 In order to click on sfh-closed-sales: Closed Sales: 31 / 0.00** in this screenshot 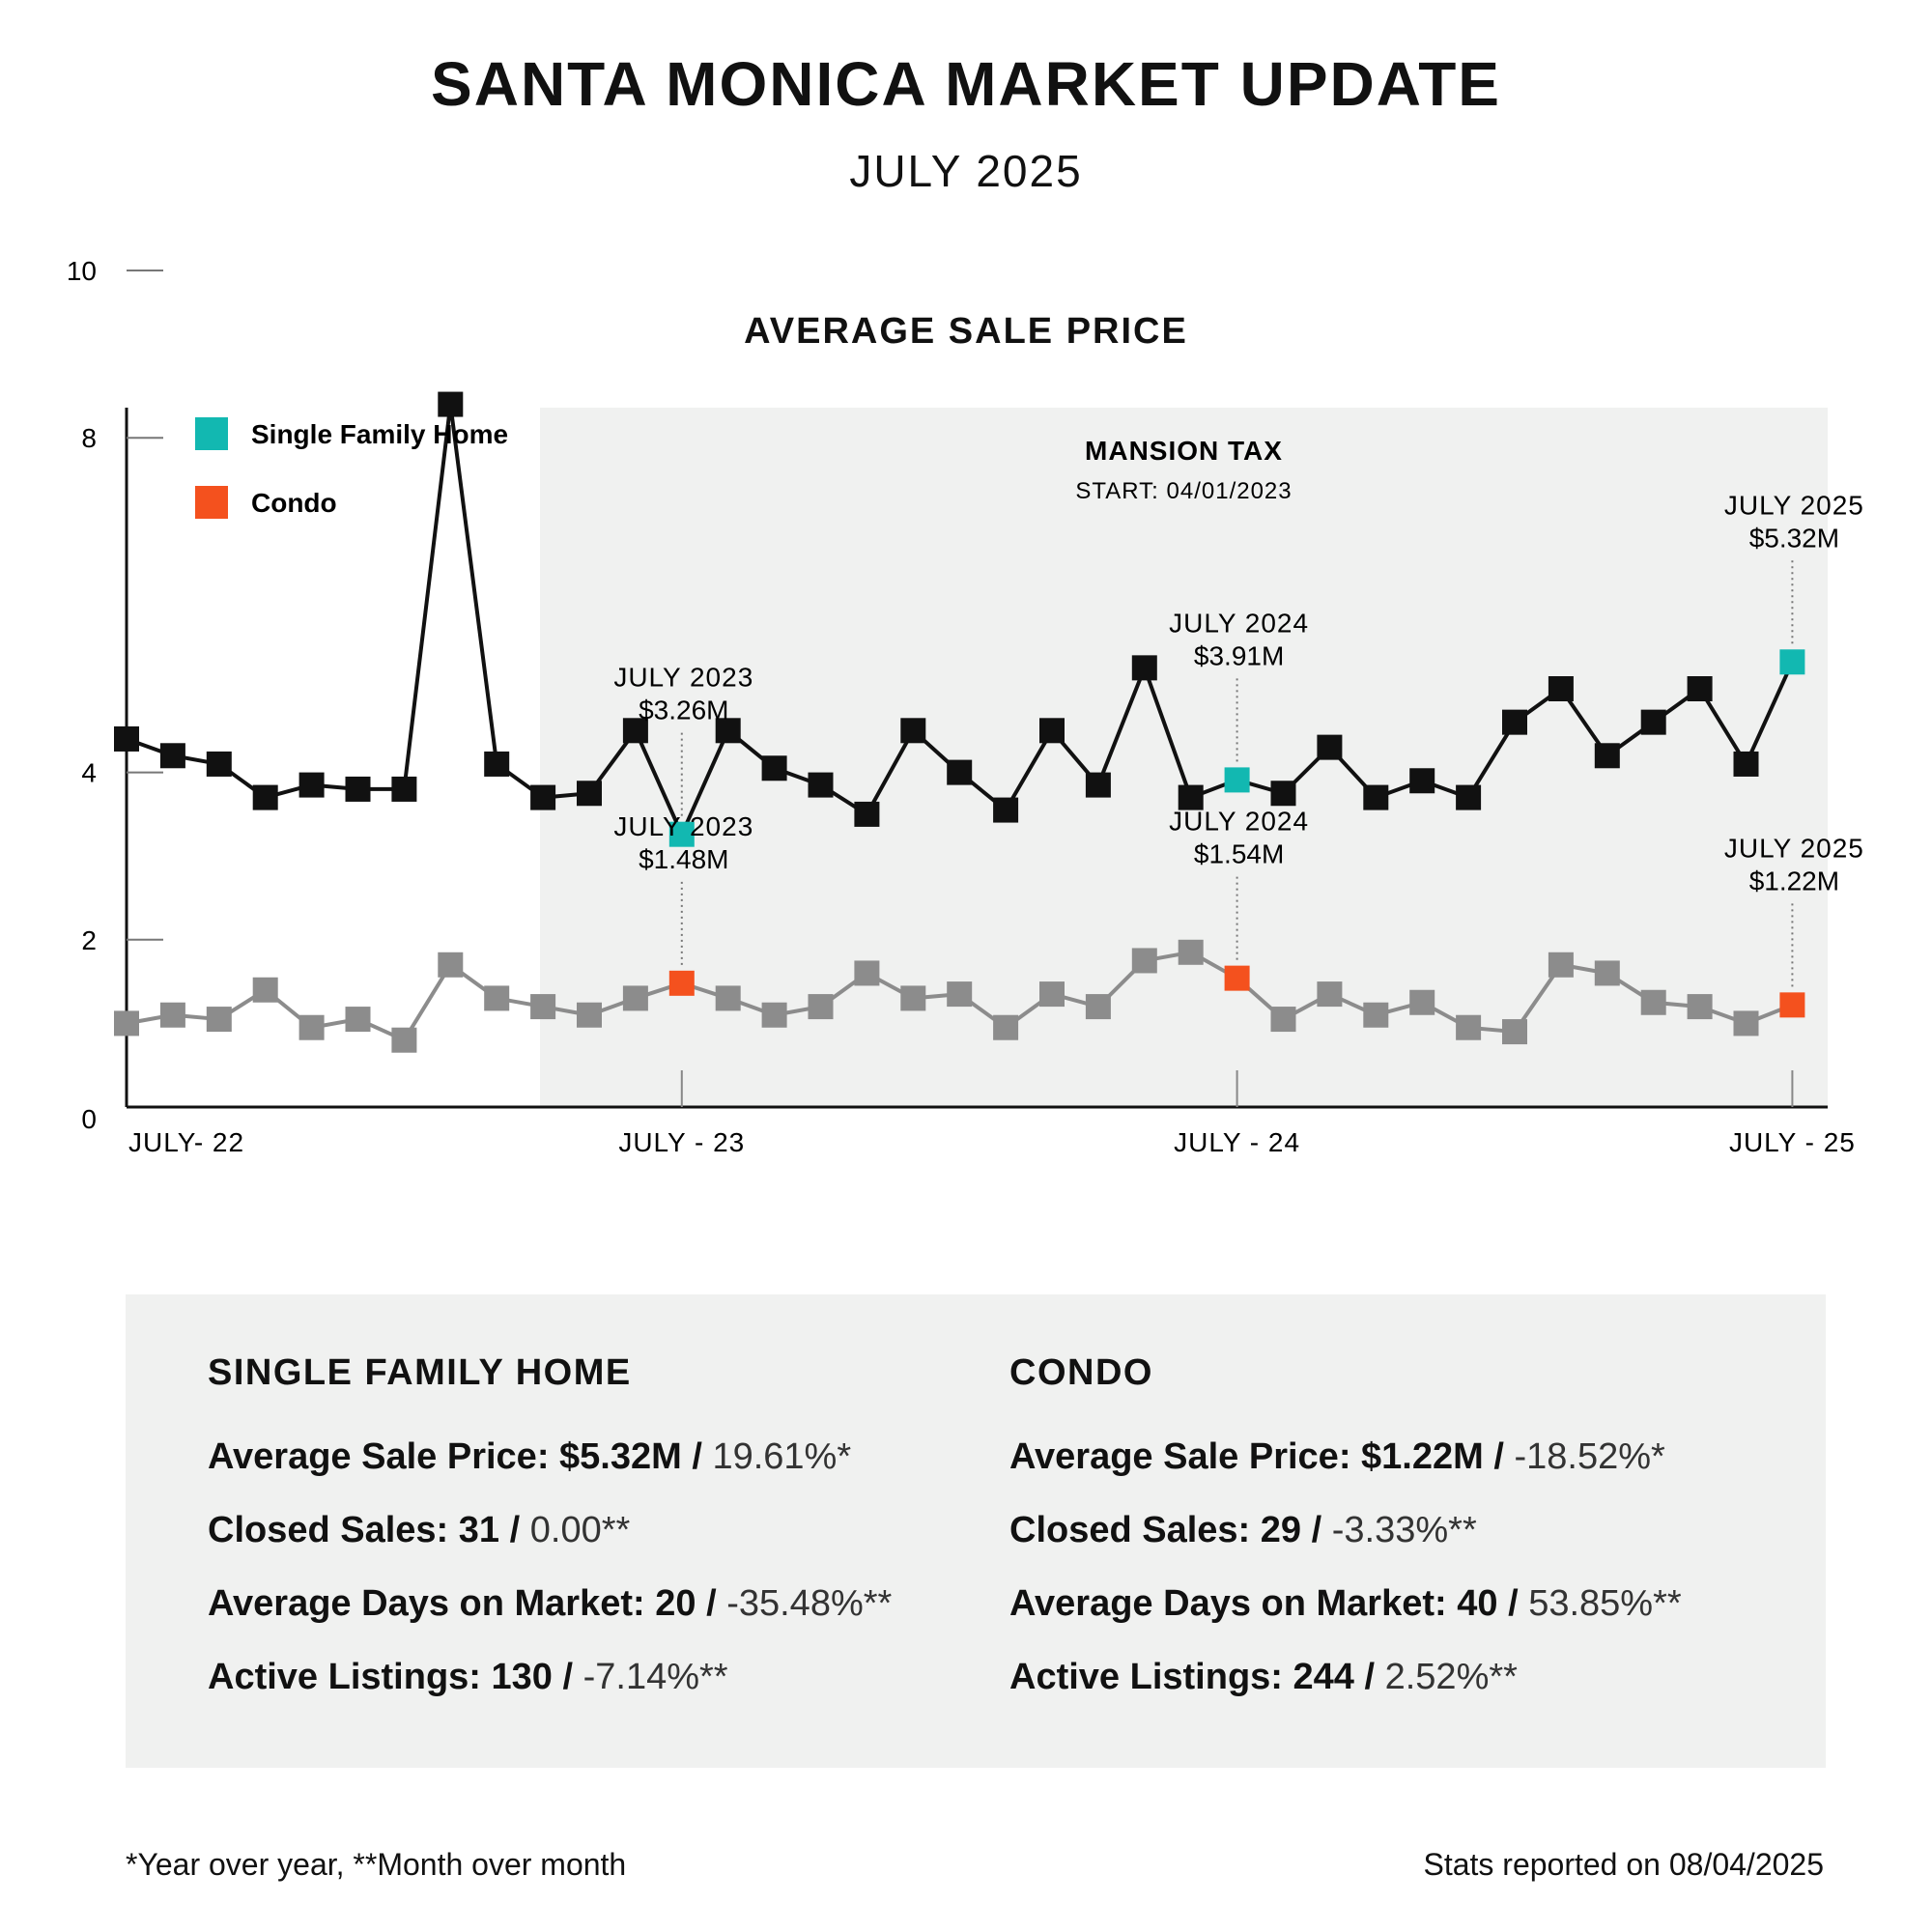, I will do `click(550, 1546)`.